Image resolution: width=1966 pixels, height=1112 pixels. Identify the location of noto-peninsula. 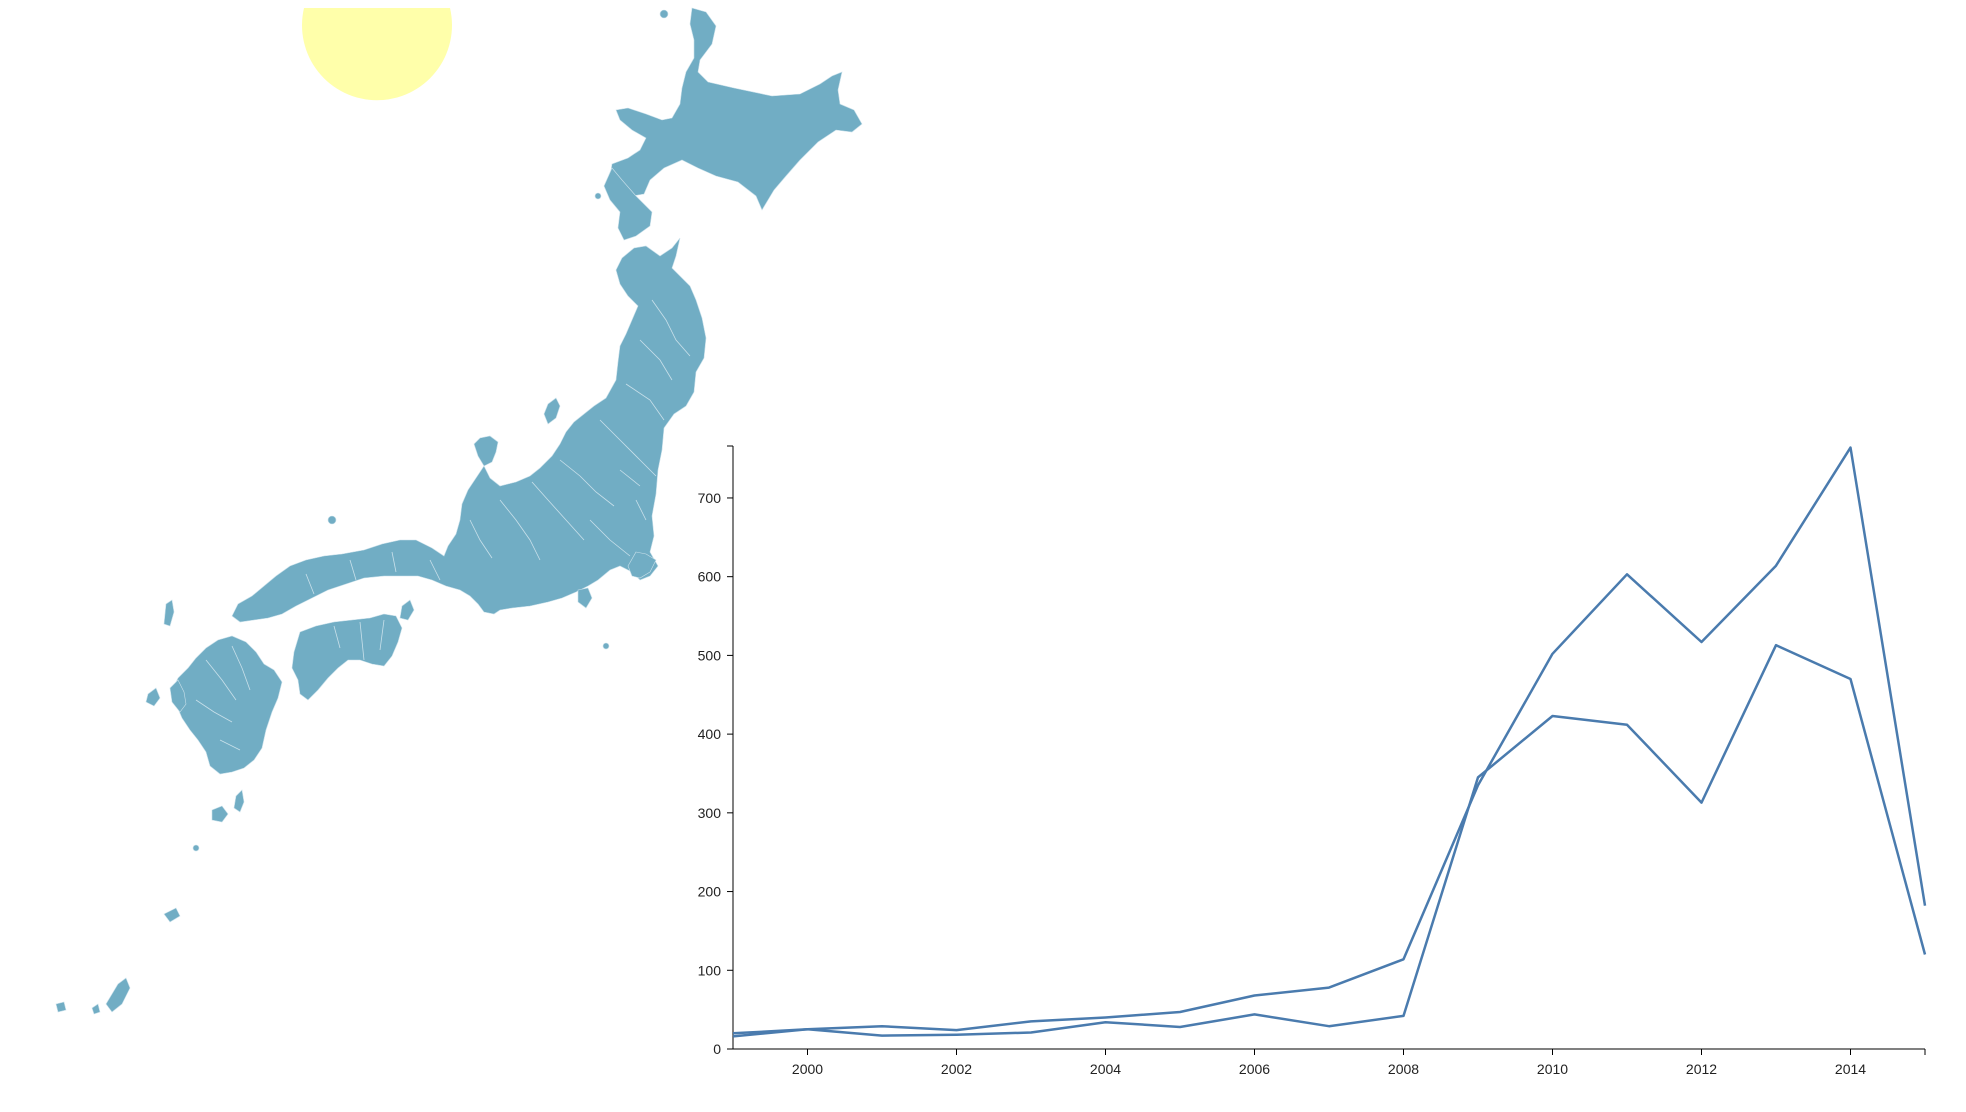
(486, 451).